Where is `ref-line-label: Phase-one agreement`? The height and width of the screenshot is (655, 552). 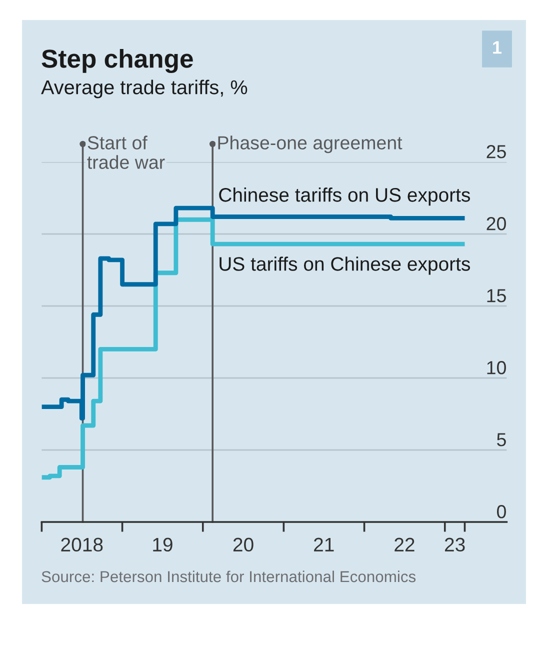 ref-line-label: Phase-one agreement is located at coordinates (310, 145).